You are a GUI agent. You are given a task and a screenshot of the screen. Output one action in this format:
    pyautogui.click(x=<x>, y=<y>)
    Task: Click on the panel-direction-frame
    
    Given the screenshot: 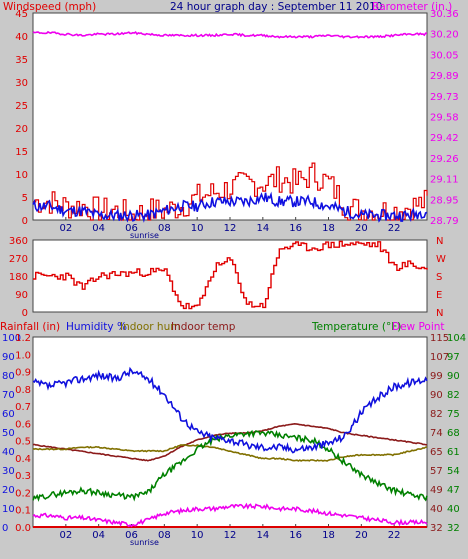 What is the action you would take?
    pyautogui.click(x=230, y=276)
    